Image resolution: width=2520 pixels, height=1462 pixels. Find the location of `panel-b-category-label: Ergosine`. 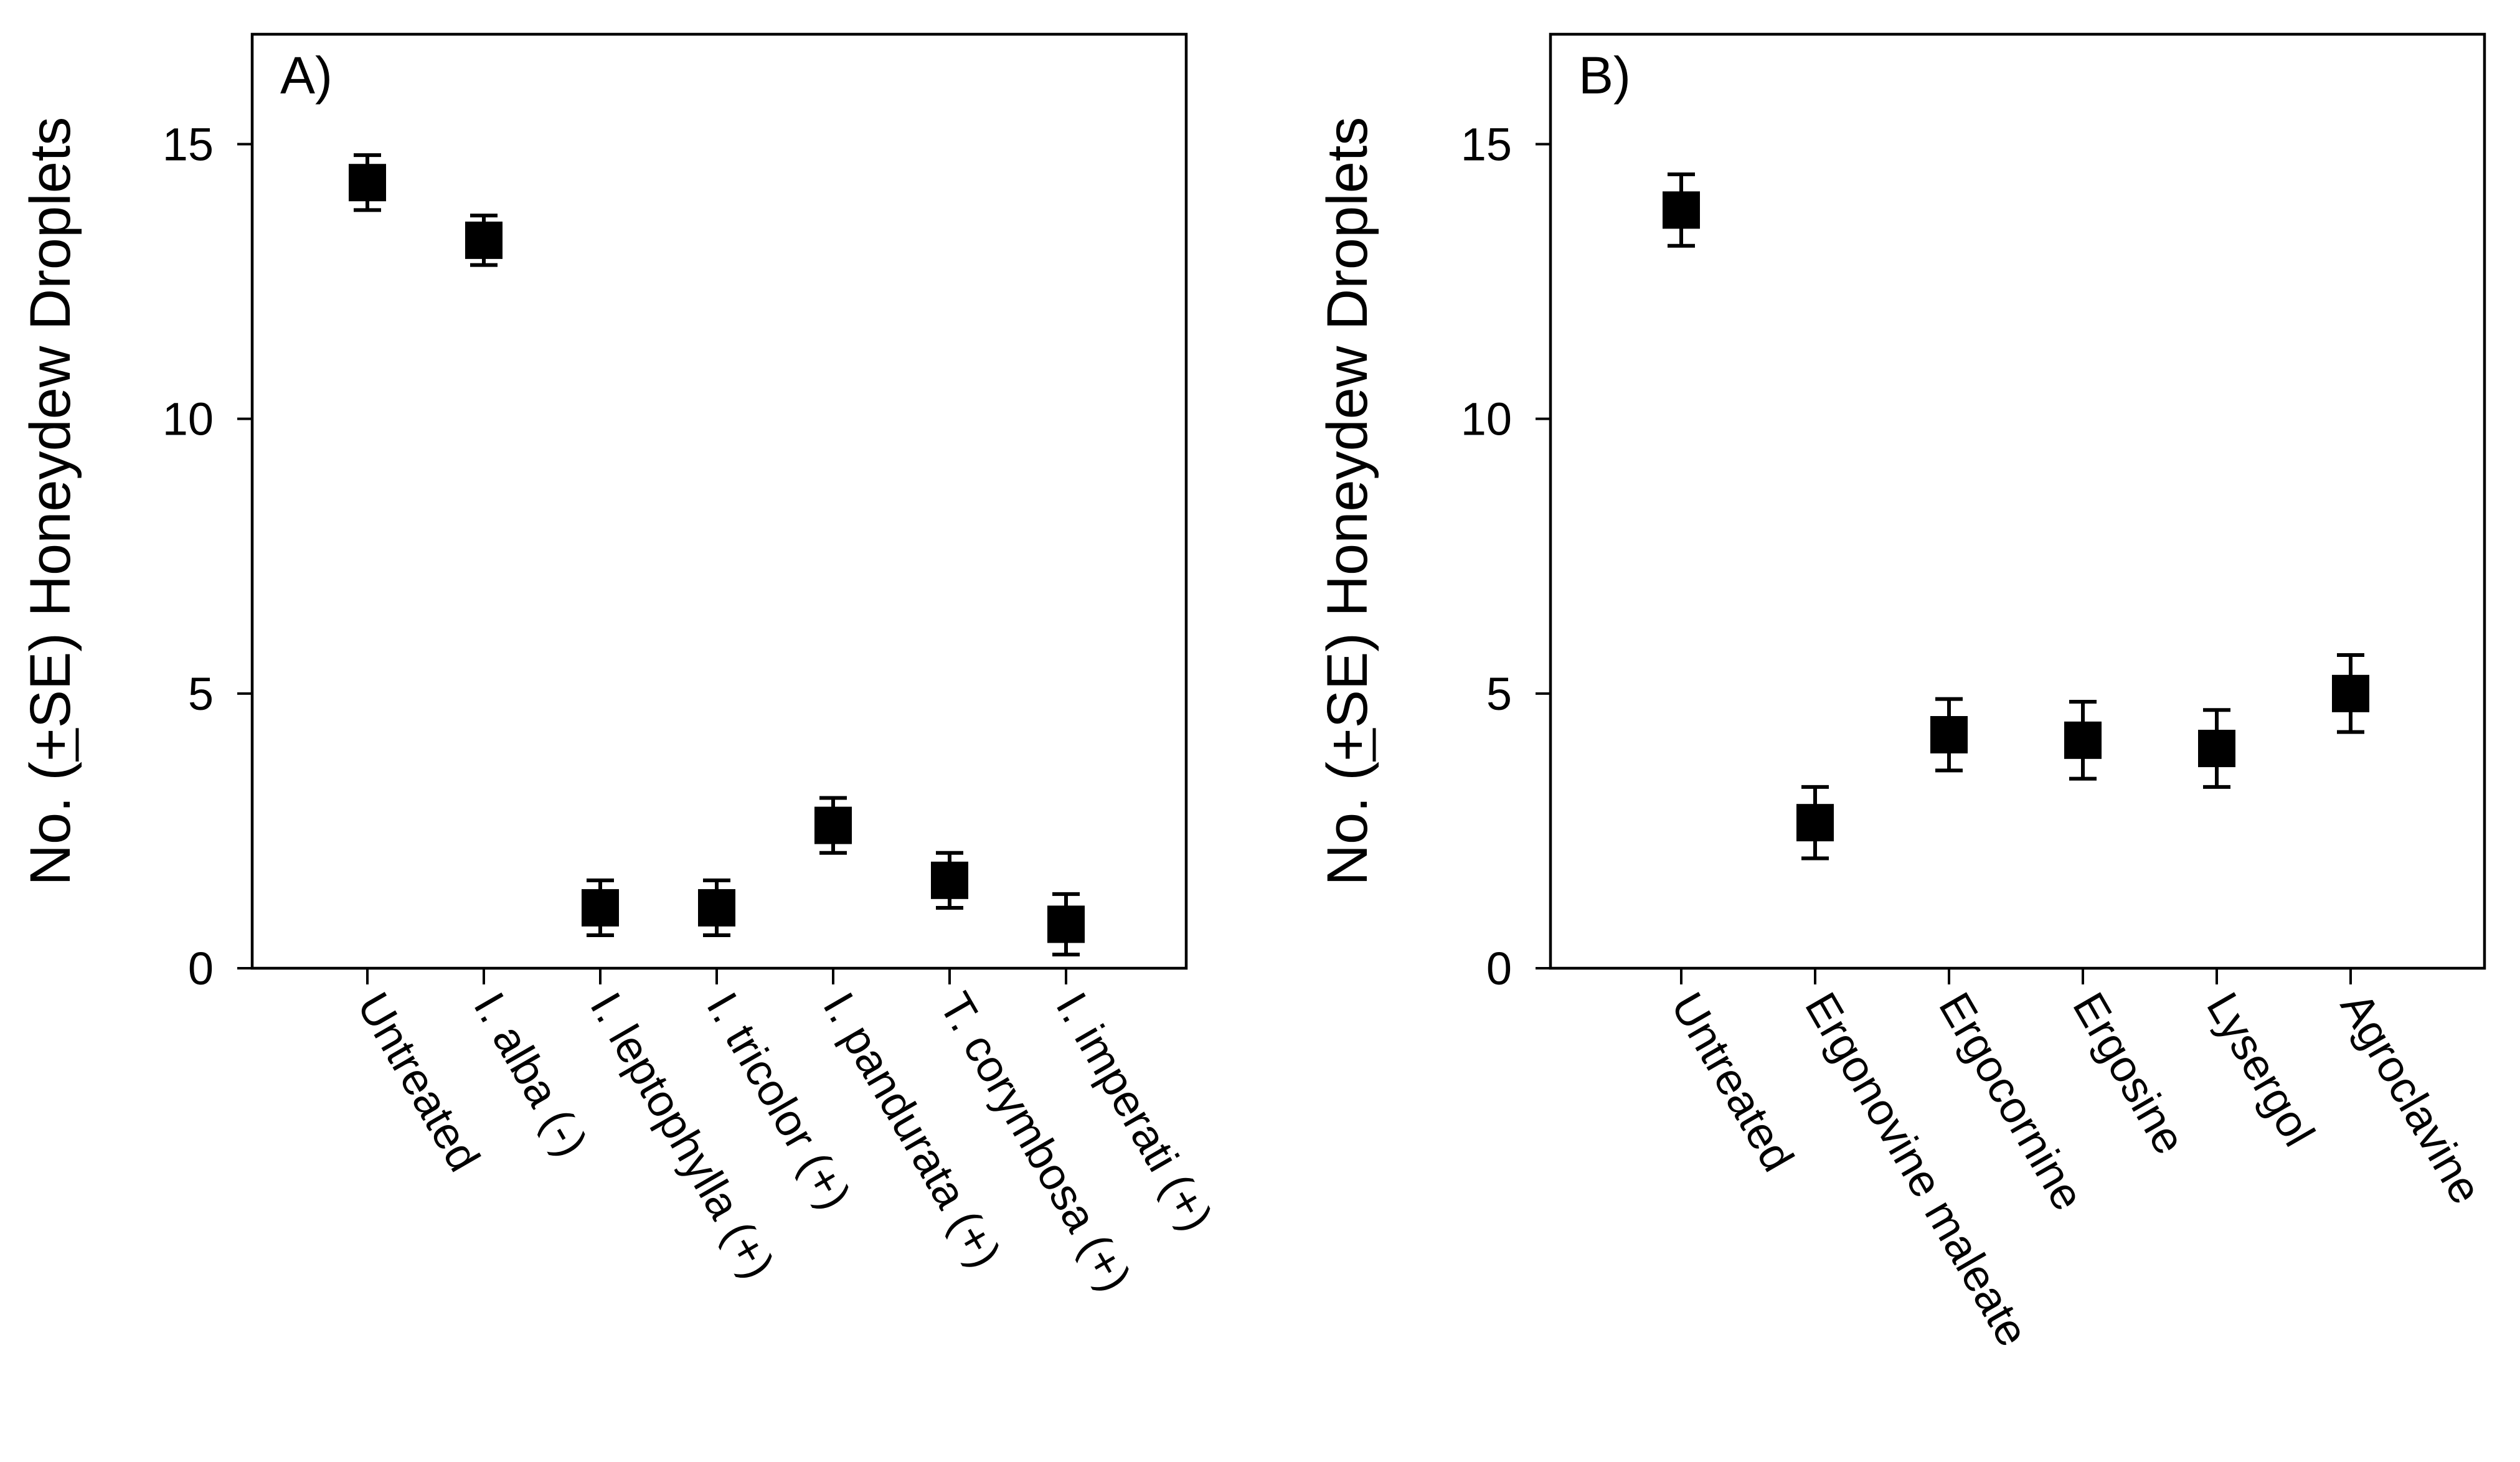

panel-b-category-label: Ergosine is located at coordinates (2128, 1073).